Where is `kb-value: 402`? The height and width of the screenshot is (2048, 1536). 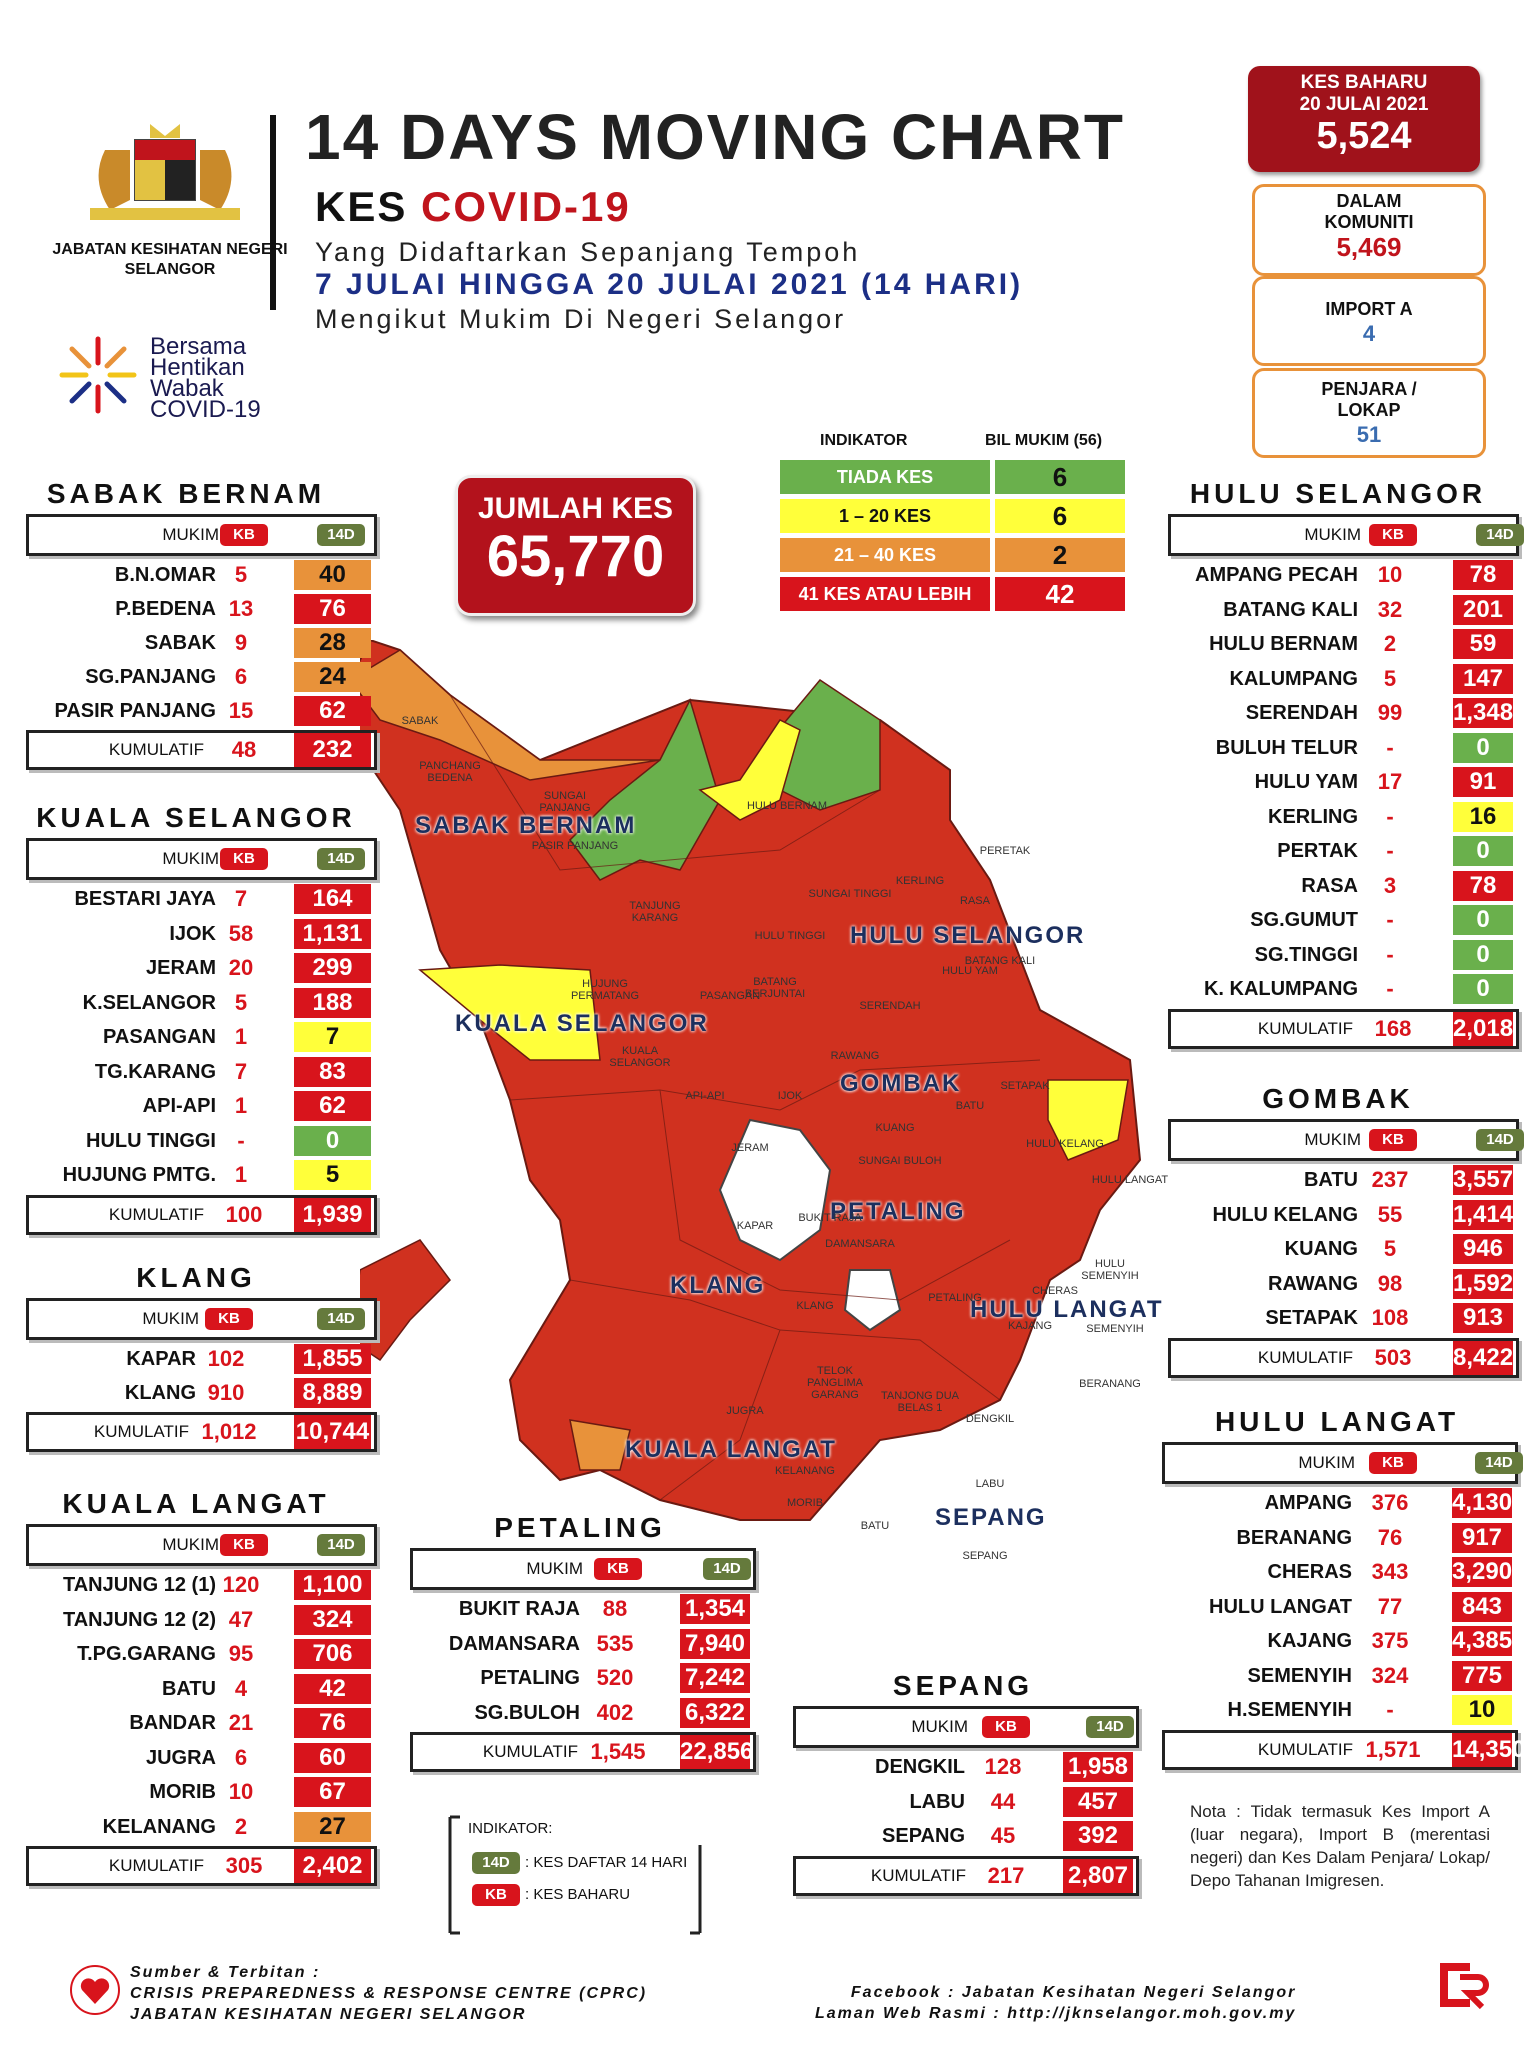 kb-value: 402 is located at coordinates (615, 1712).